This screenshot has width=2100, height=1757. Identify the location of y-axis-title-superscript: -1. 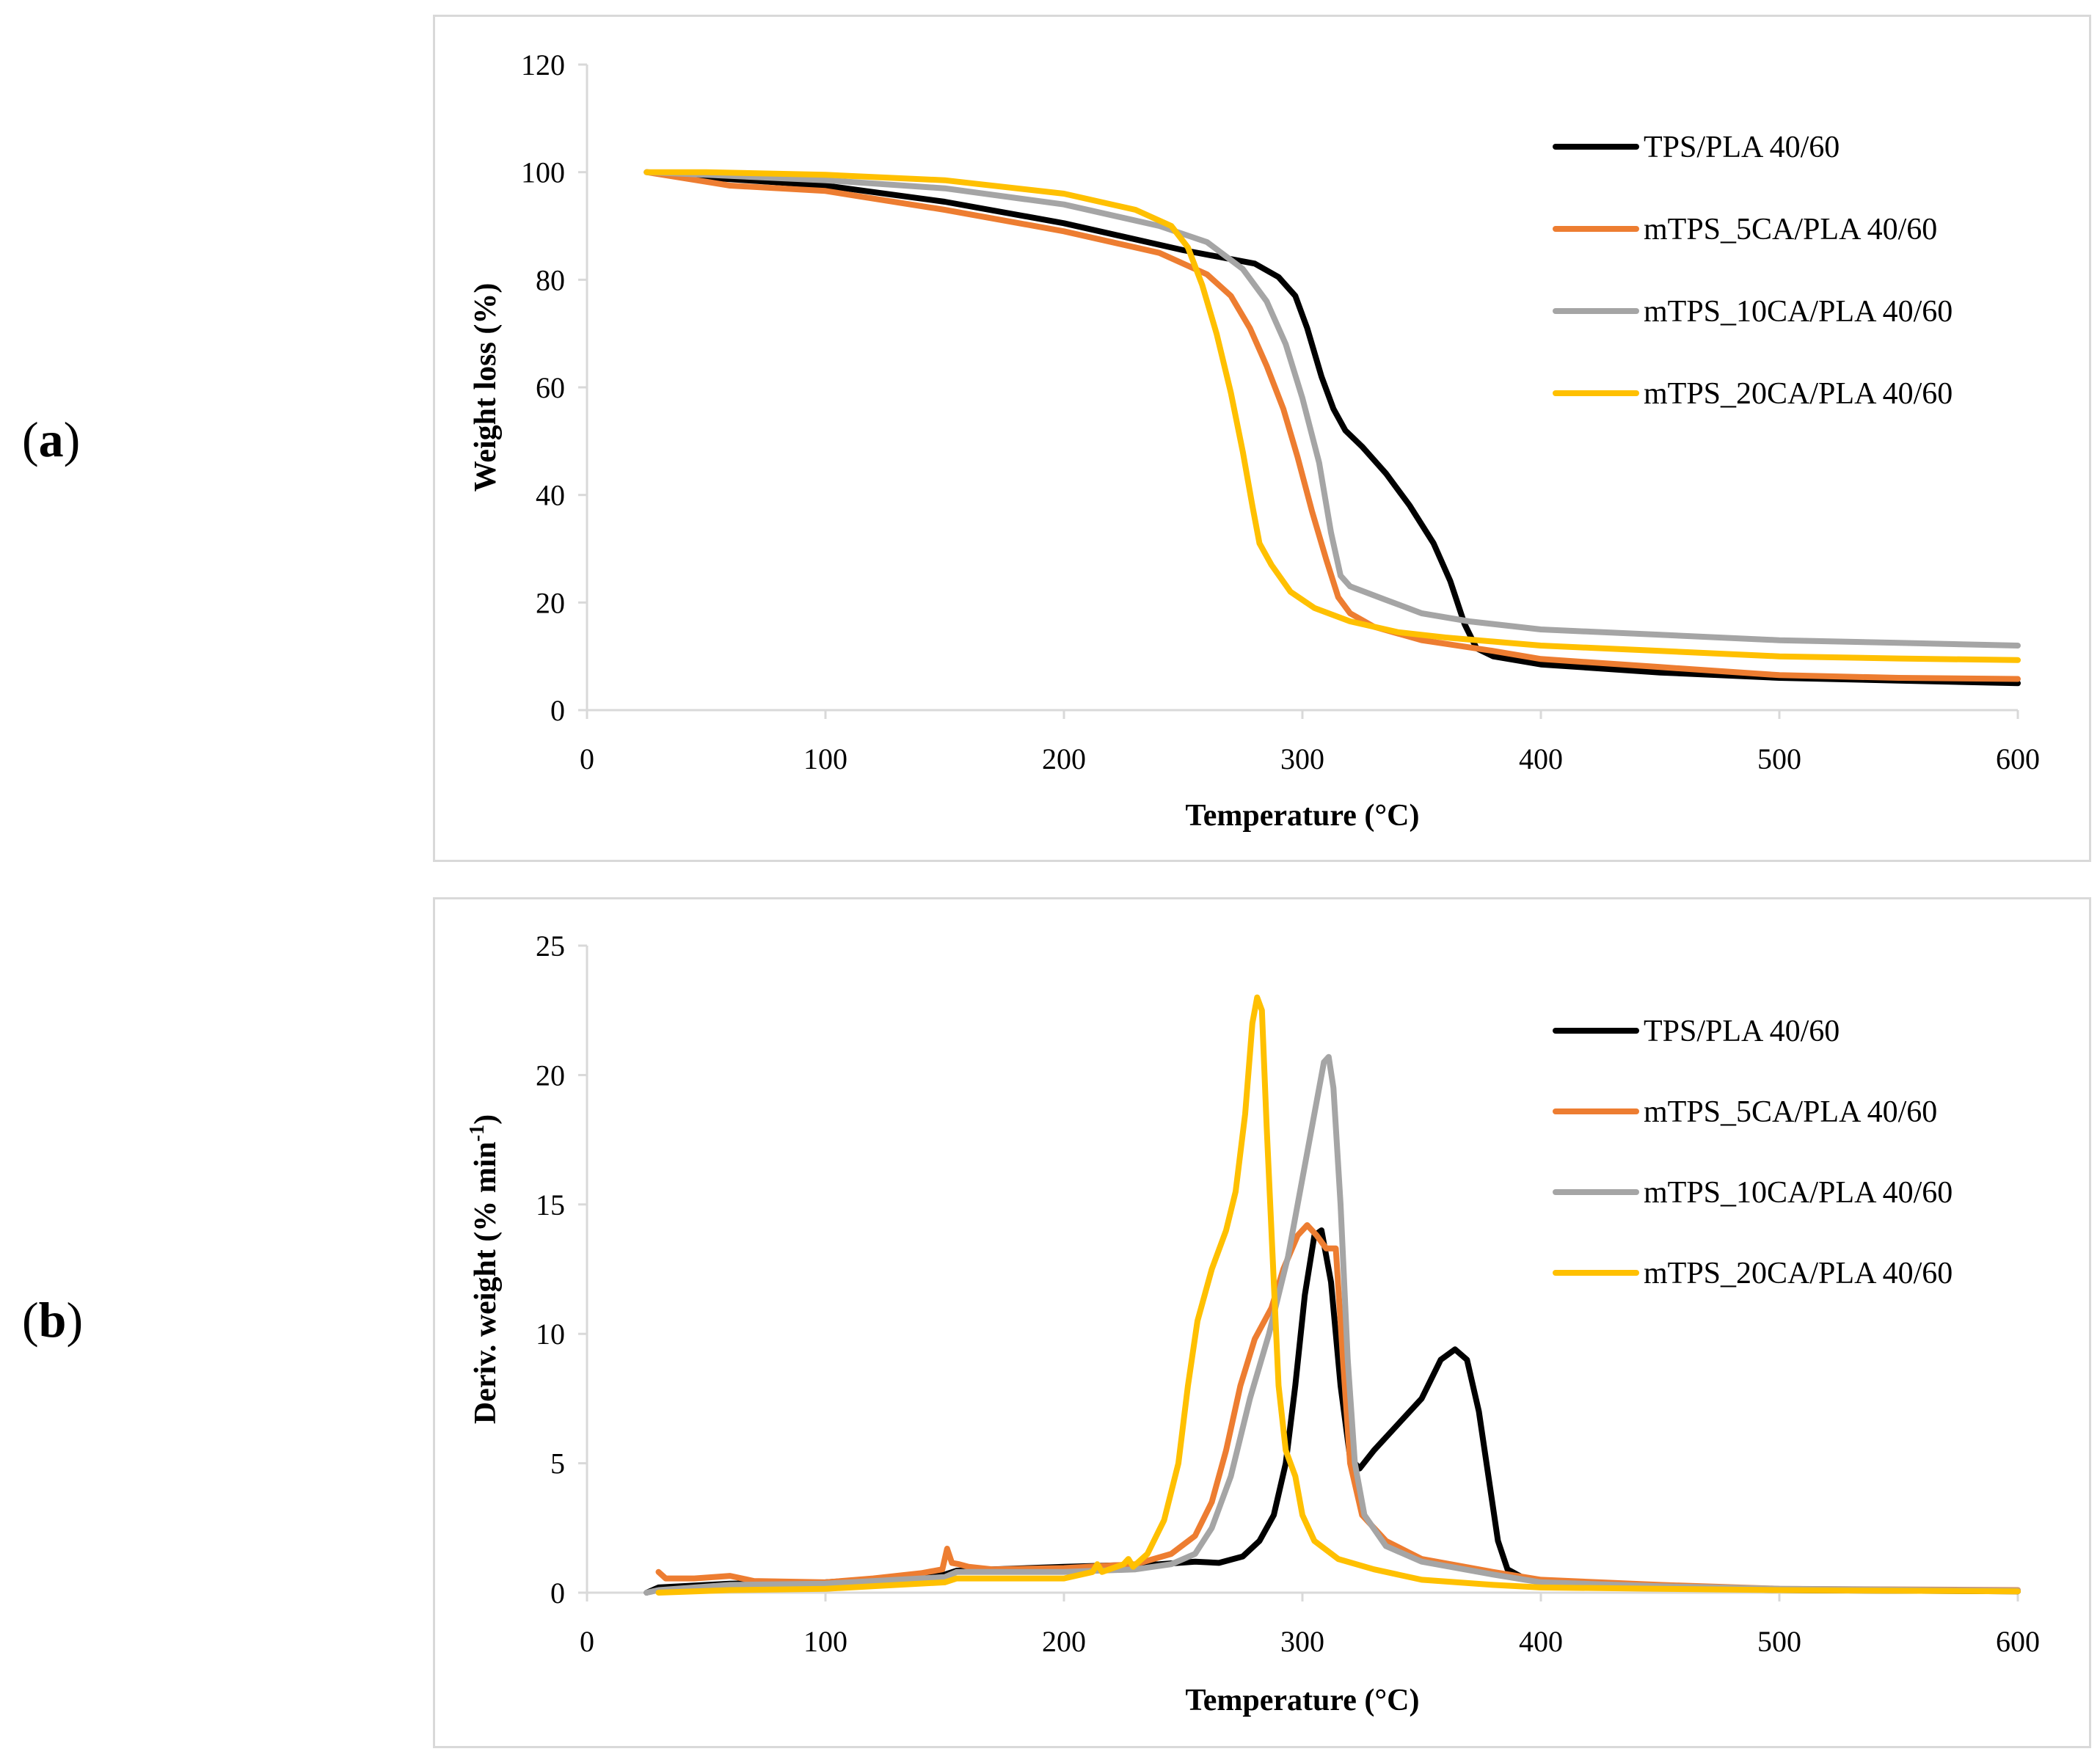
(477, 1133).